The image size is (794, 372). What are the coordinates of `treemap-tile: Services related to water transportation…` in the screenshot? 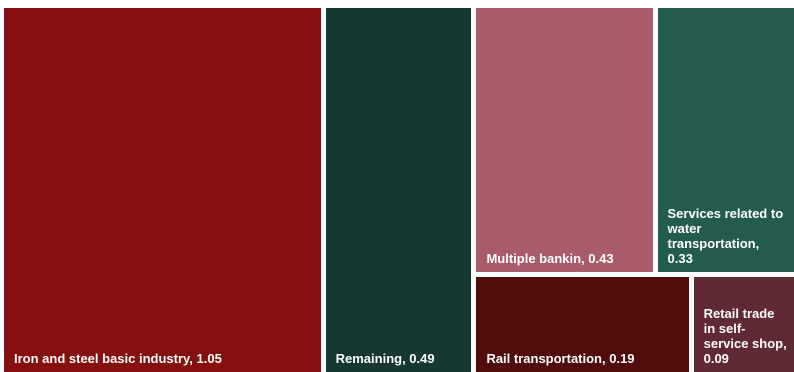 It's located at (725, 140).